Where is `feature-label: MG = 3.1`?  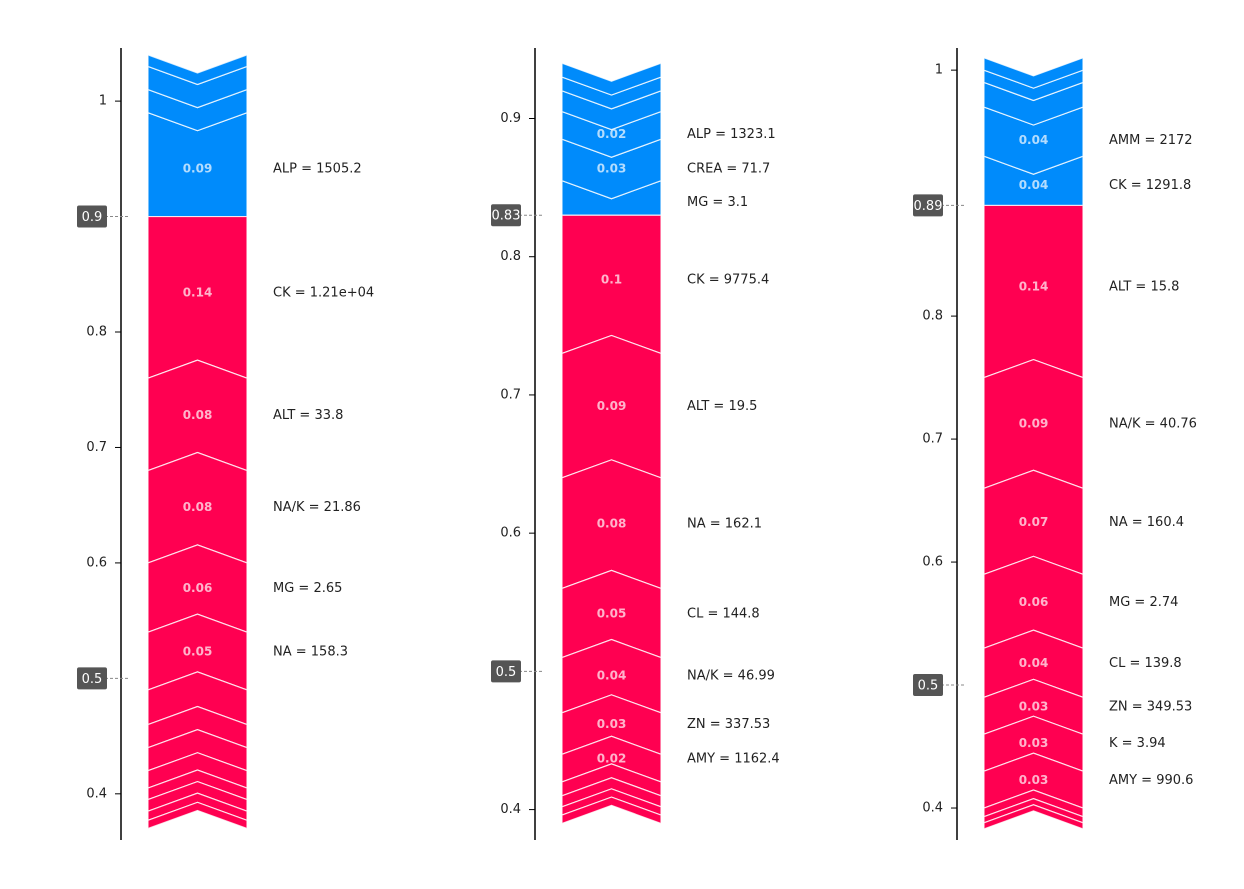 feature-label: MG = 3.1 is located at coordinates (717, 202).